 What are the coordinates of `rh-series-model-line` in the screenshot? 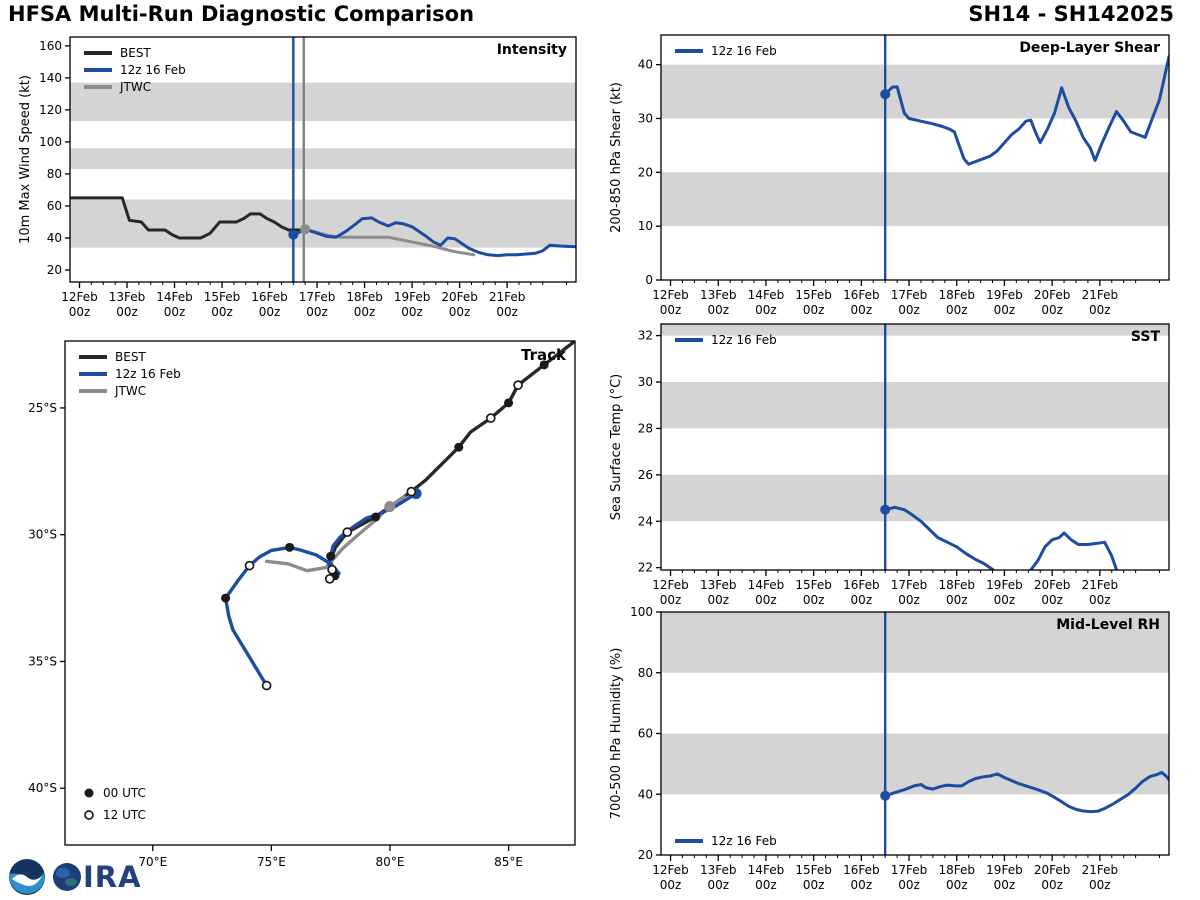 It's located at (1026, 792).